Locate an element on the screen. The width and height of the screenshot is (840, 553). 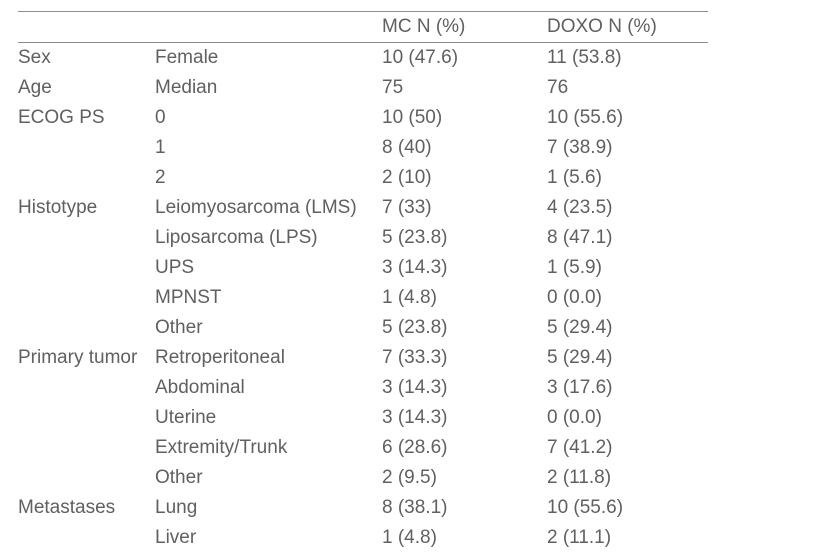
doxo-value-cell: 7 (41.2) is located at coordinates (580, 447).